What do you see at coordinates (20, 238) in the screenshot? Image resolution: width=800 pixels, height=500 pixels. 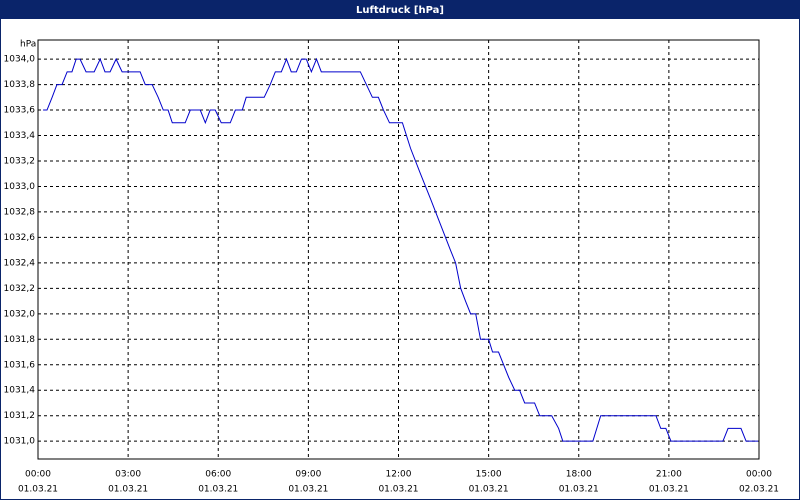 I see `y-tick-label: 1032,6` at bounding box center [20, 238].